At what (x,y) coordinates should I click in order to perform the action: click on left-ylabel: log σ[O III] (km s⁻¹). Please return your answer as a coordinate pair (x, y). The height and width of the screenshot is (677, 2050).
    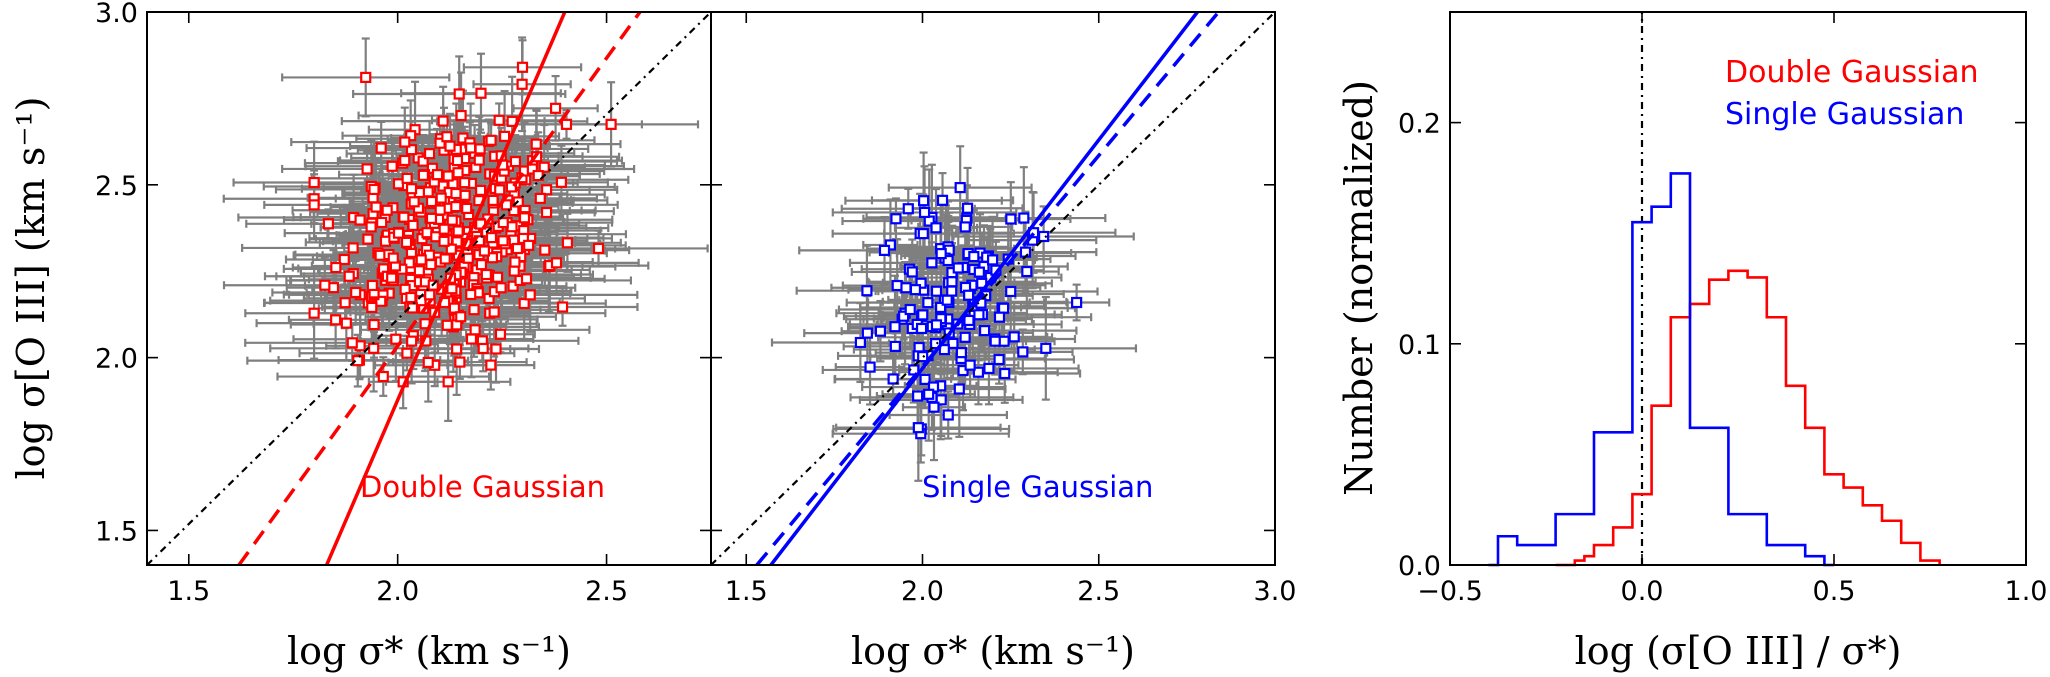
    Looking at the image, I should click on (31, 288).